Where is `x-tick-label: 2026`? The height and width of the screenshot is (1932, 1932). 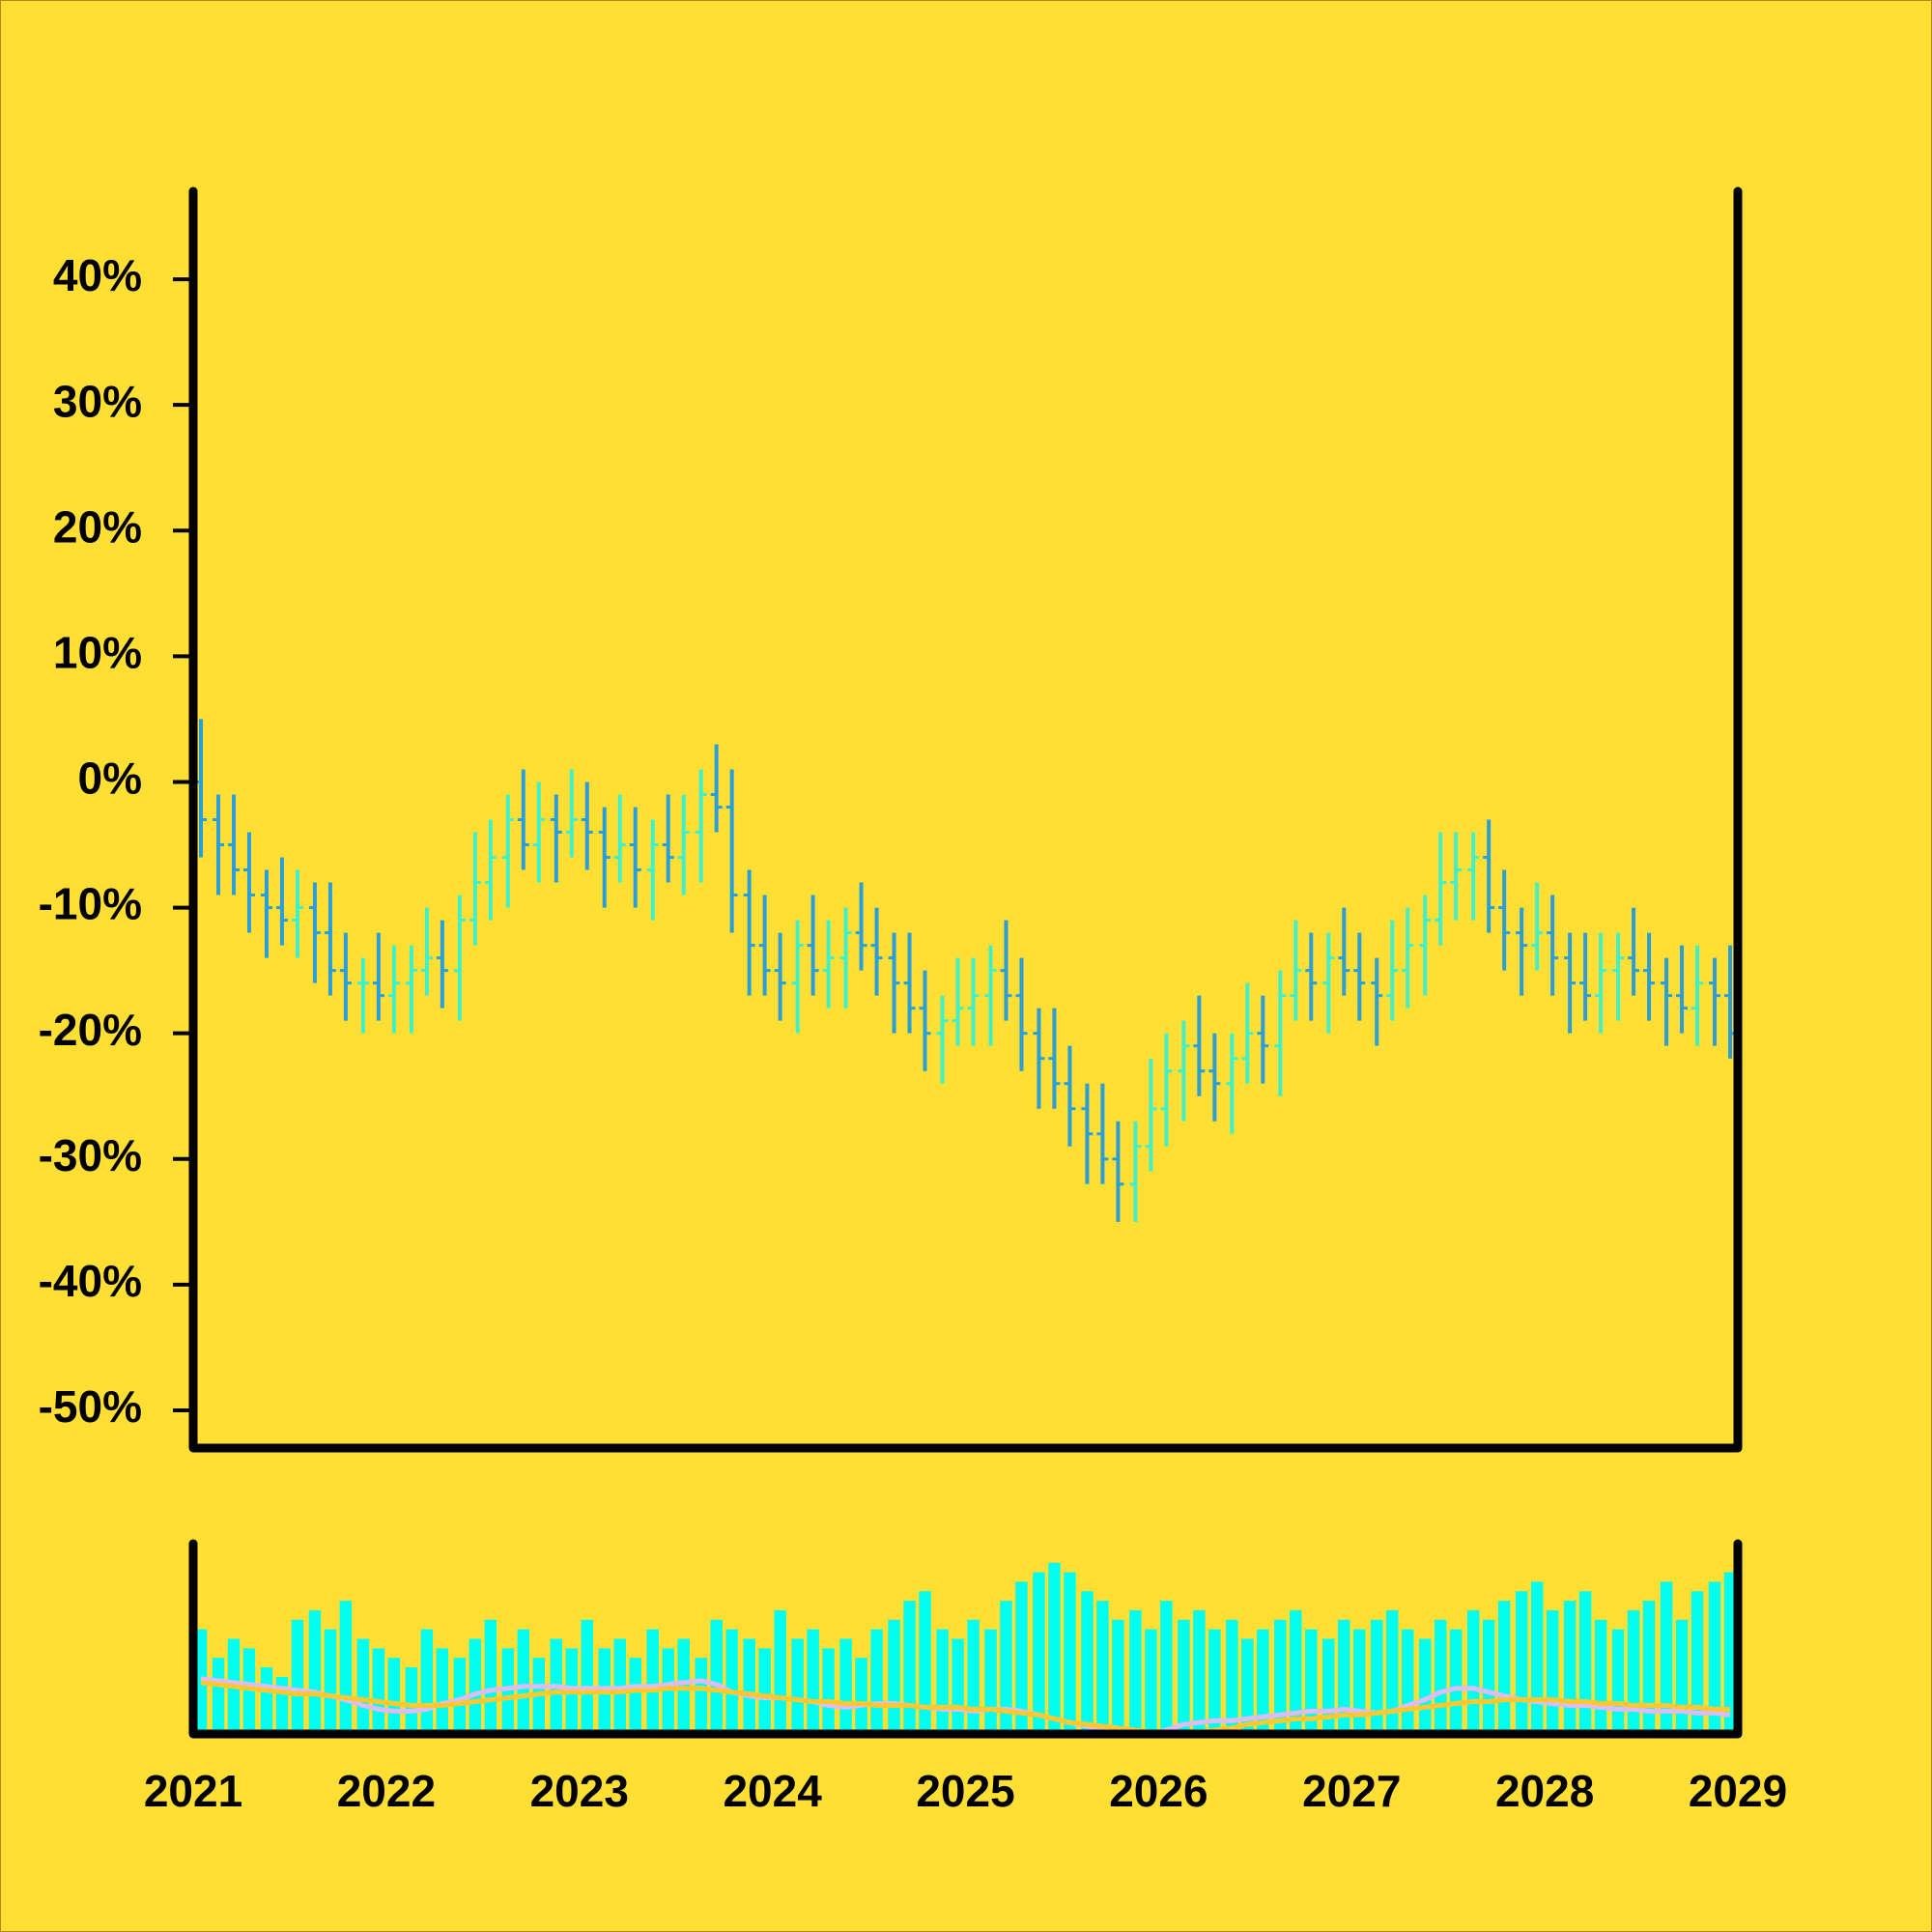
x-tick-label: 2026 is located at coordinates (1158, 1791).